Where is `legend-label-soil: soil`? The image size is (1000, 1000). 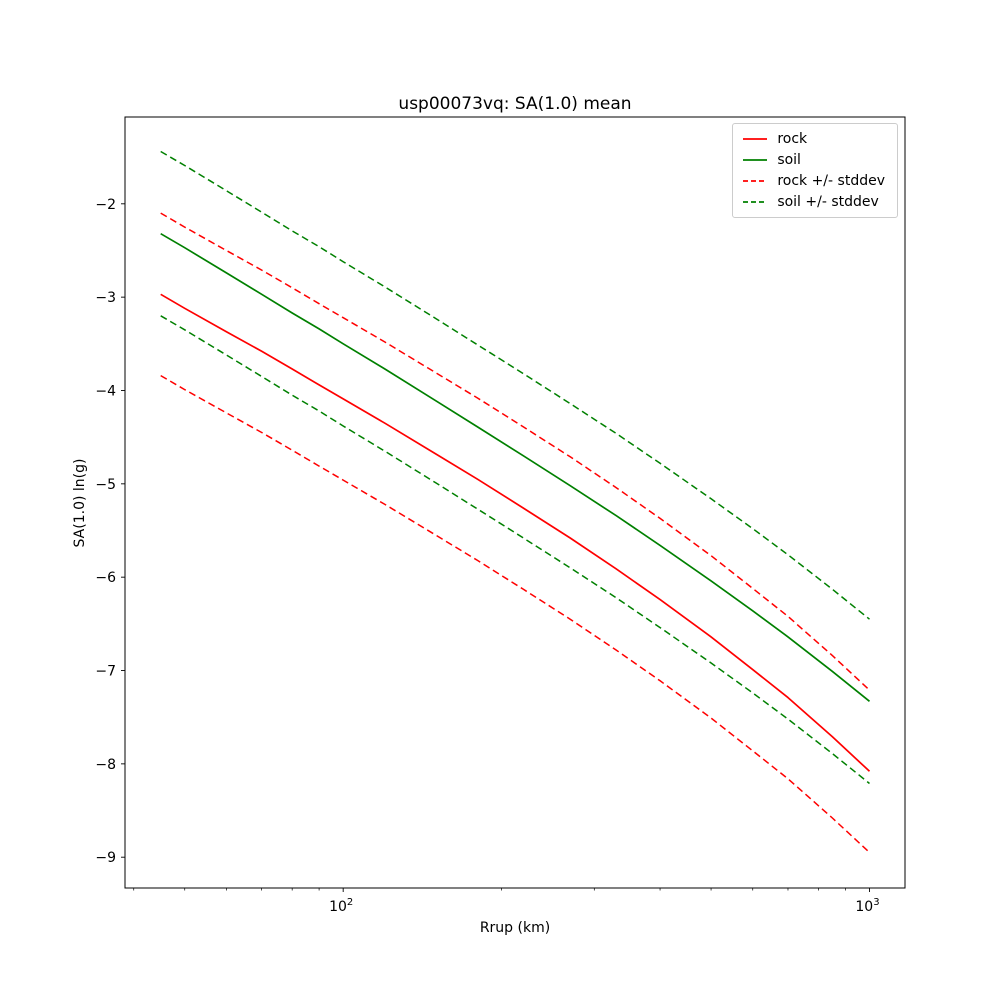
legend-label-soil: soil is located at coordinates (789, 160).